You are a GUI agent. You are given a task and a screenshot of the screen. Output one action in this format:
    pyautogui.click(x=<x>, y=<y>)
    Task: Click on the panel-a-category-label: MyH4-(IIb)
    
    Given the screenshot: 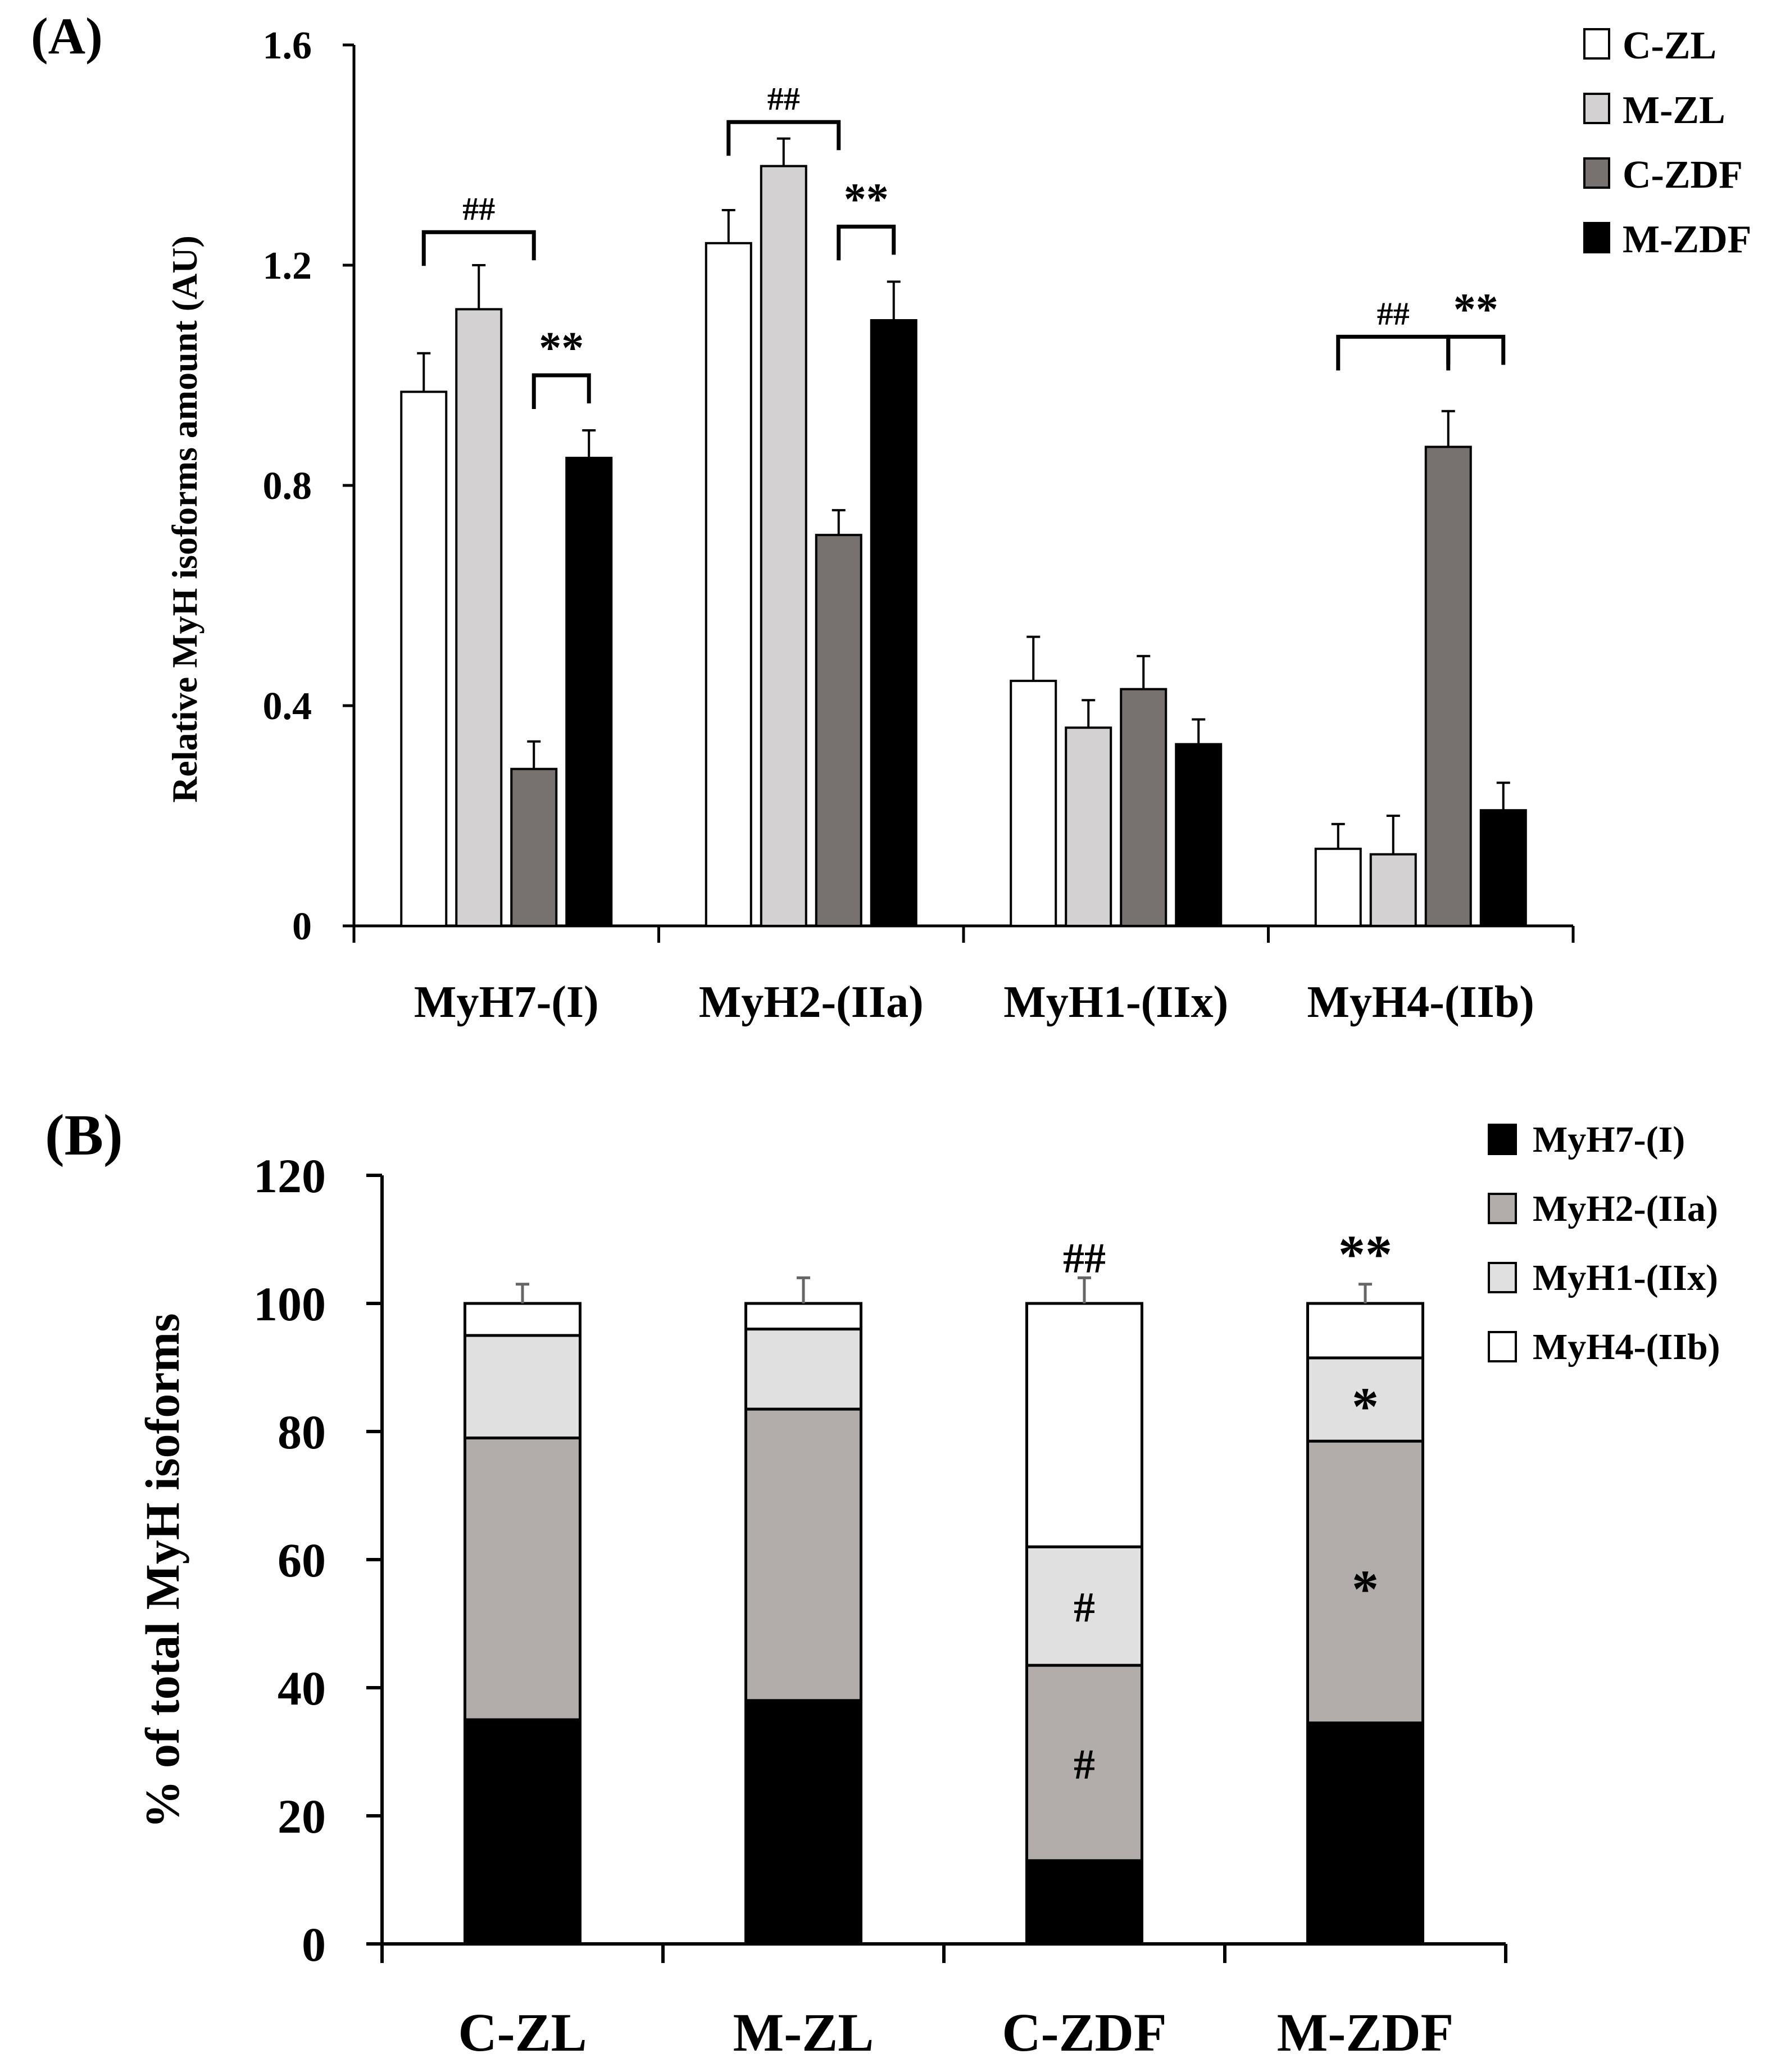 What is the action you would take?
    pyautogui.click(x=1420, y=1002)
    